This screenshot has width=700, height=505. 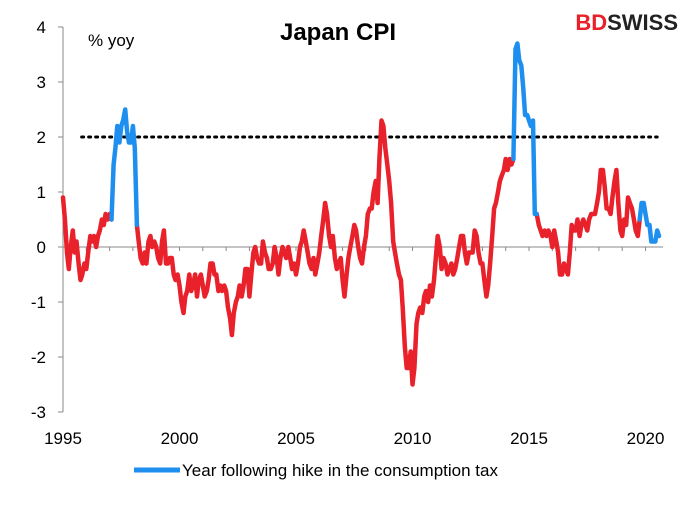 What do you see at coordinates (413, 438) in the screenshot?
I see `x-tick-label: 2010` at bounding box center [413, 438].